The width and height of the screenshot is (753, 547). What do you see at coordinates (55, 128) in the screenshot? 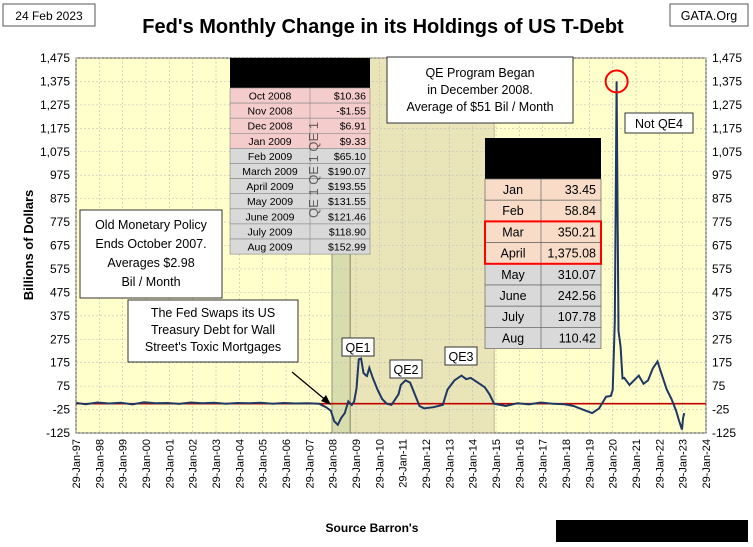
I see `y-tick-label-left: 1,175` at bounding box center [55, 128].